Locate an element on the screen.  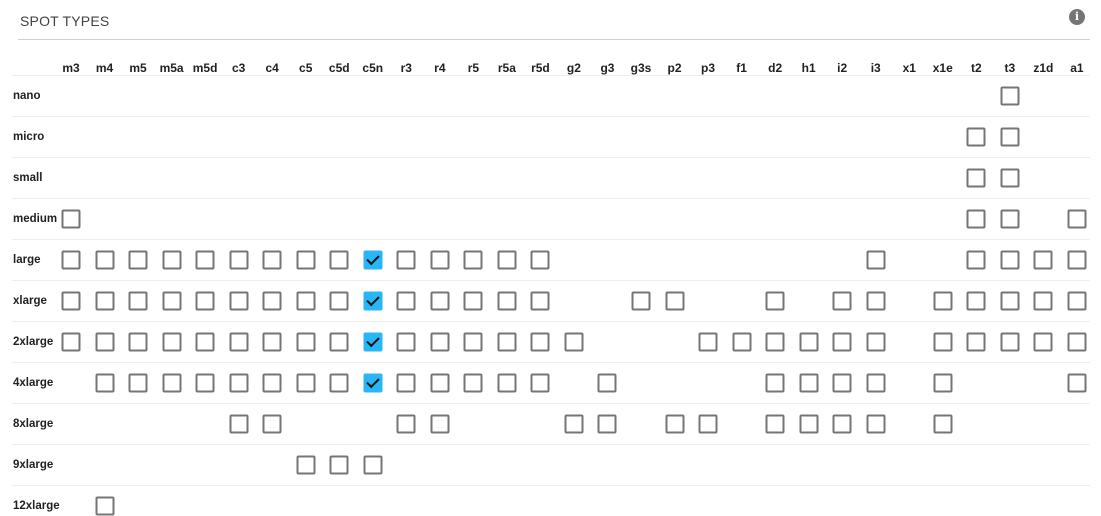
checkbox-p2-xlarge is located at coordinates (675, 301).